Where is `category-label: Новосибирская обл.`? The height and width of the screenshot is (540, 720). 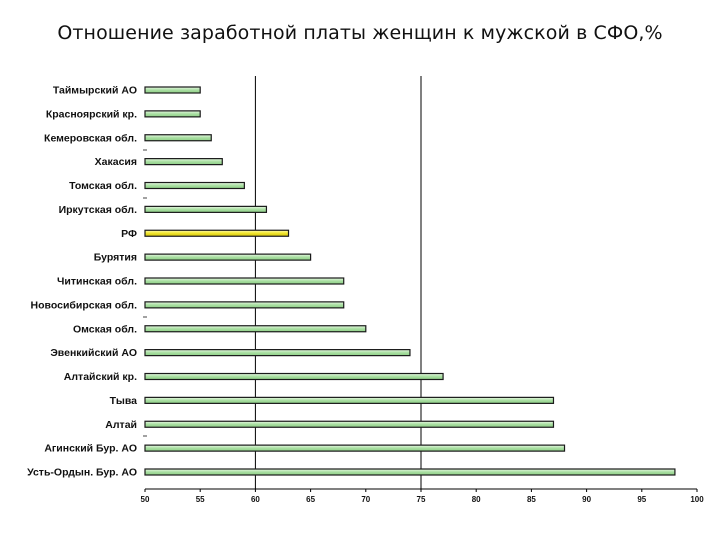 category-label: Новосибирская обл. is located at coordinates (84, 305).